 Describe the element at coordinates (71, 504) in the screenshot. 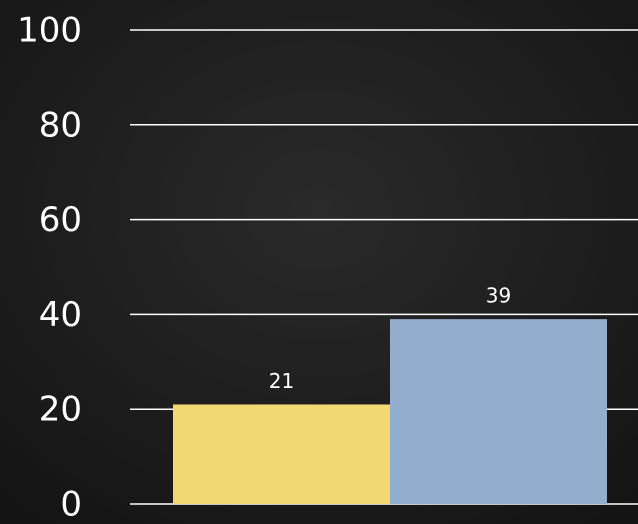

I see `y-tick-label: 0` at that location.